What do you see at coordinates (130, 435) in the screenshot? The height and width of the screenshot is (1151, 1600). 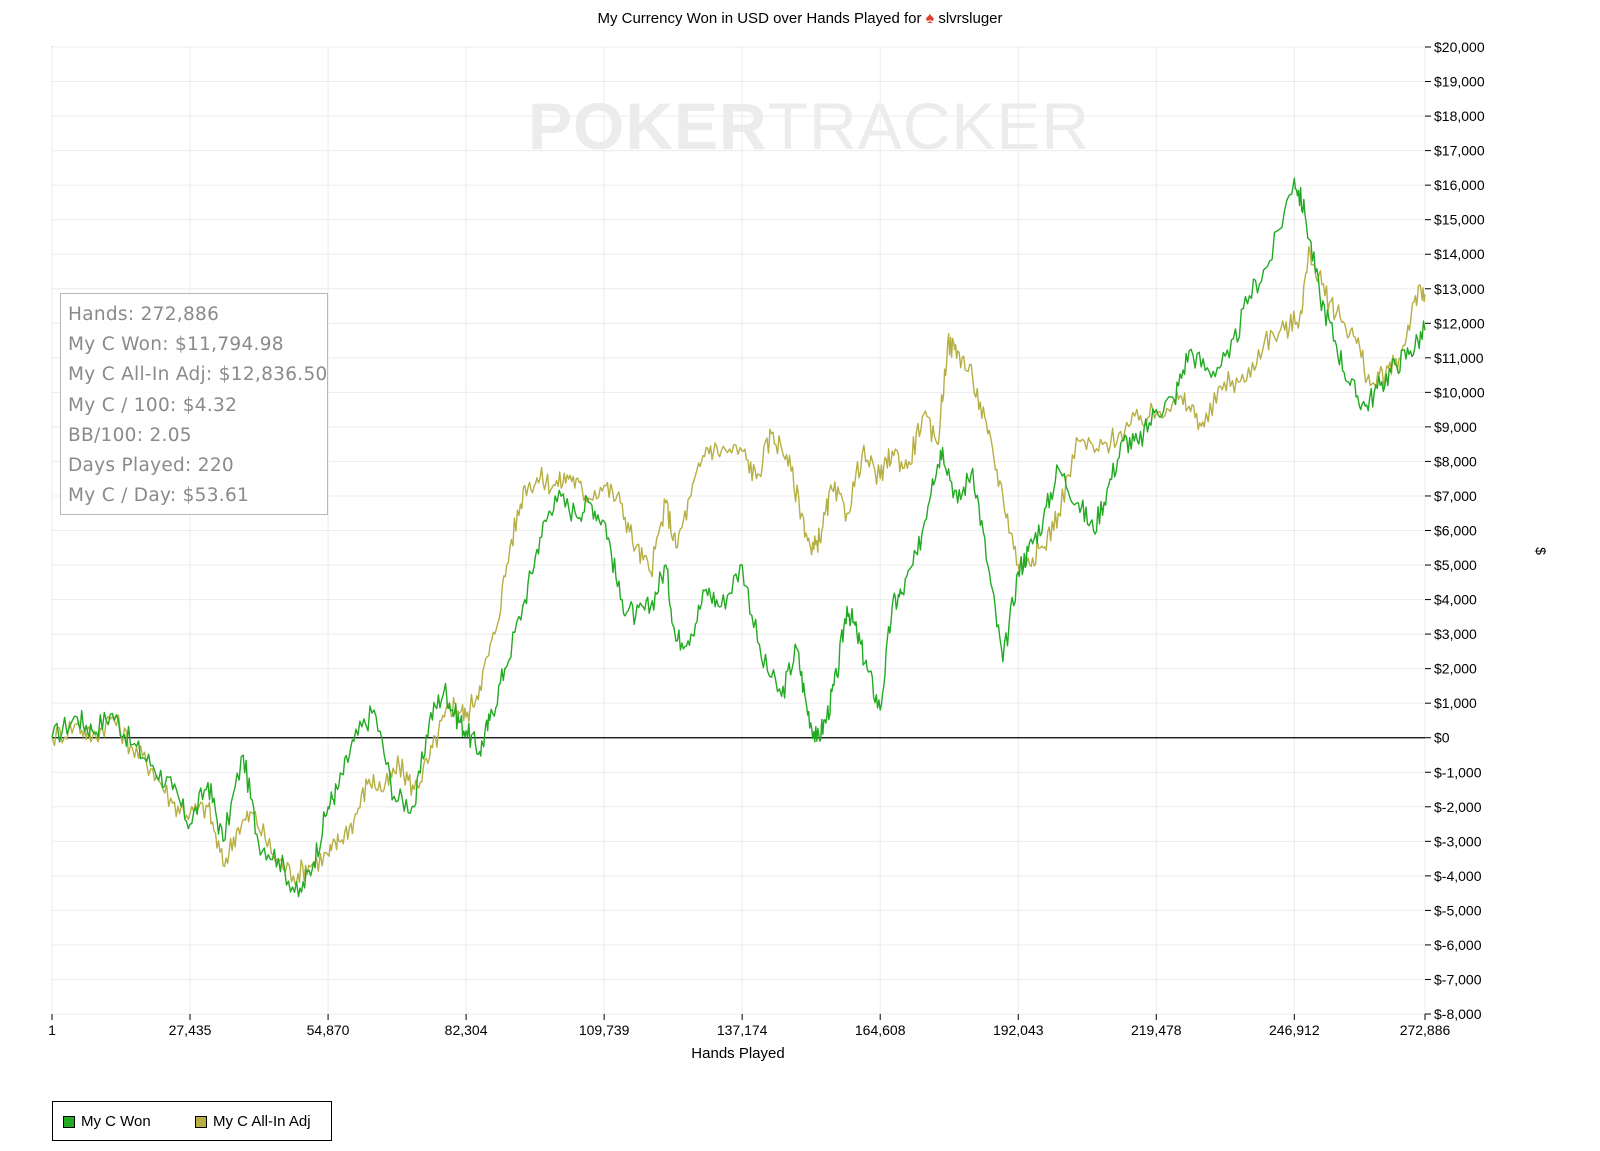 I see `stat-bb-per-100: BB/100: 2.05` at bounding box center [130, 435].